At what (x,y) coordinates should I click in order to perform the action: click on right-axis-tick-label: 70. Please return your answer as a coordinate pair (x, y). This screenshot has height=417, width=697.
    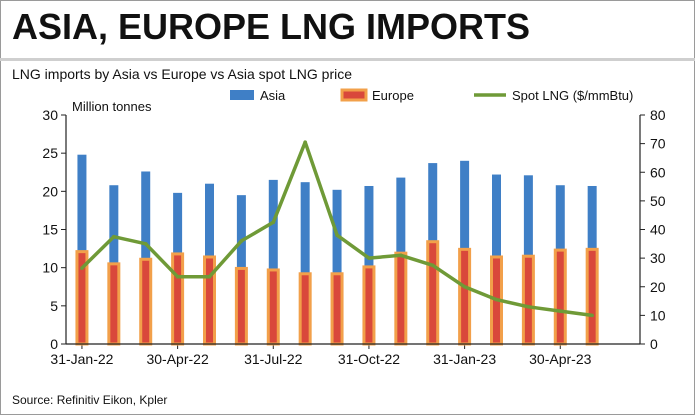
    Looking at the image, I should click on (658, 144).